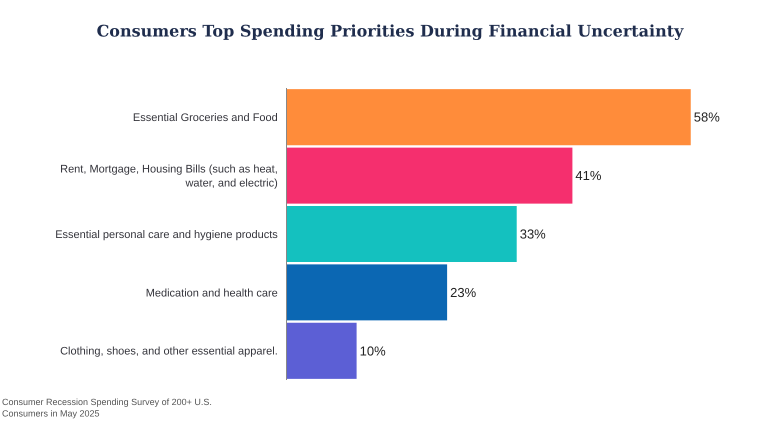 The width and height of the screenshot is (780, 440). Describe the element at coordinates (390, 30) in the screenshot. I see `chart-title: Consumers Top Spending Priorities During Financial Uncertainty` at that location.